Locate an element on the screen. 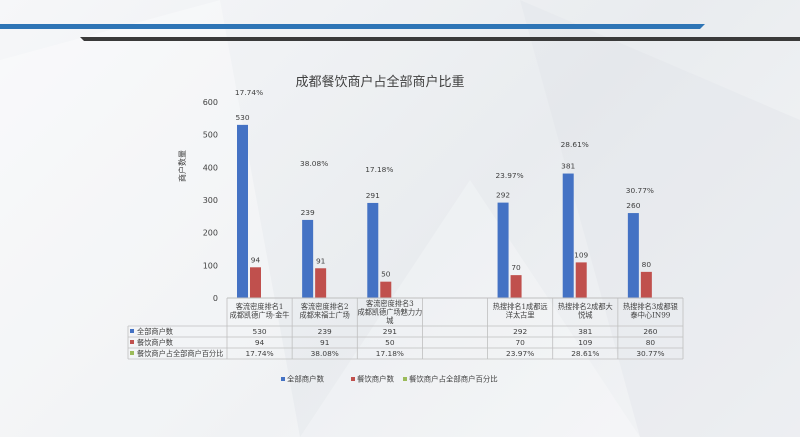 This screenshot has width=800, height=437. data-label-total: 239 is located at coordinates (308, 212).